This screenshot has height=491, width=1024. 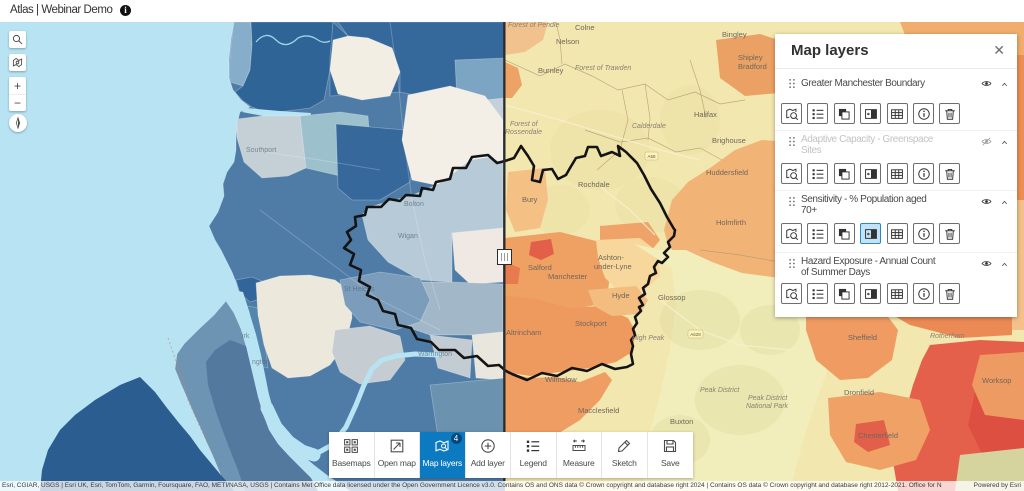 What do you see at coordinates (705, 114) in the screenshot?
I see `svg-text: Halifax` at bounding box center [705, 114].